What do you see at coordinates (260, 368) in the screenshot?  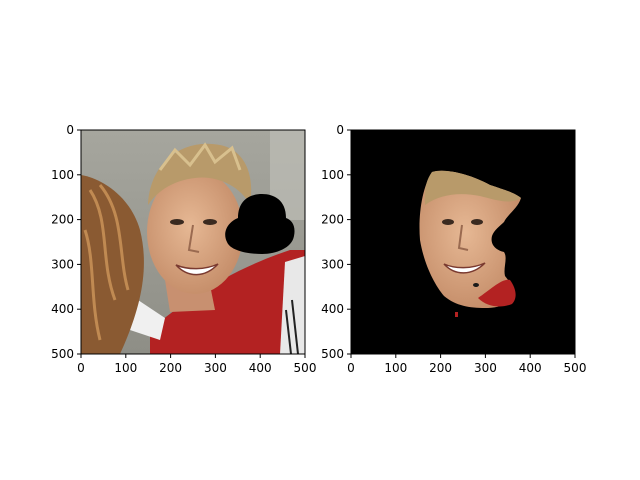 I see `left-x-tick-label: 400` at bounding box center [260, 368].